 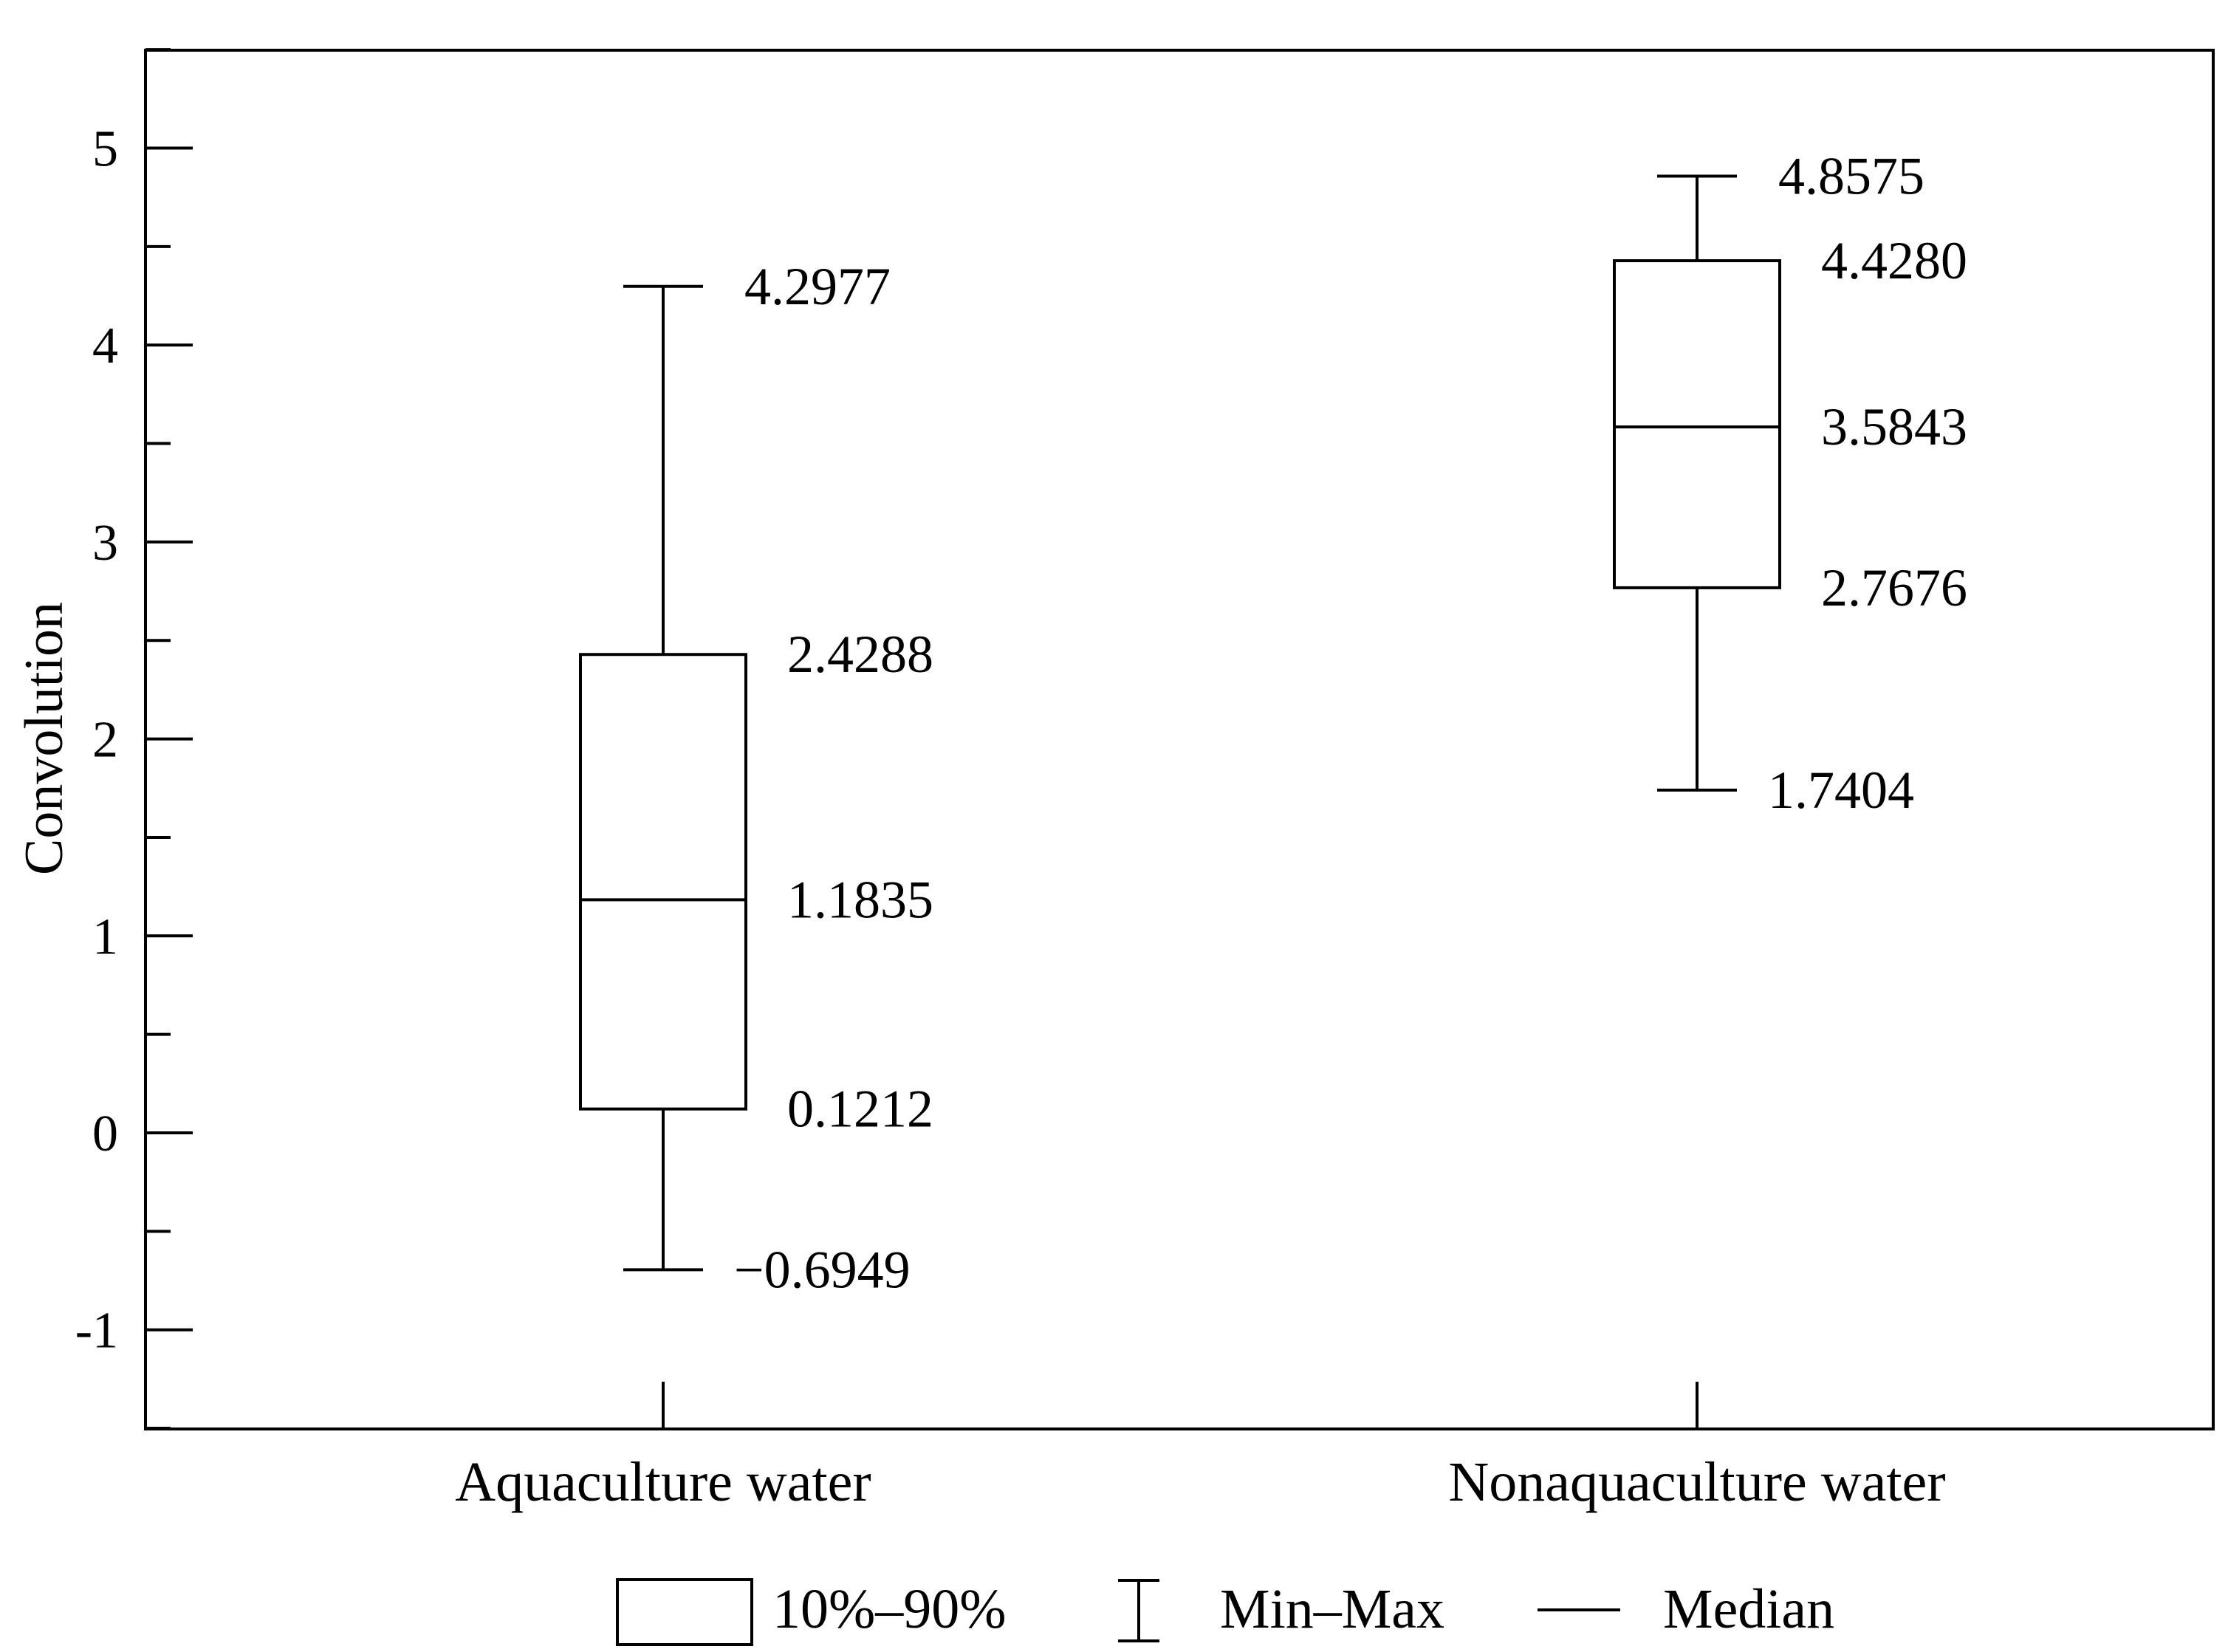 I want to click on legend-label-percentile: 10%–90%, so click(x=889, y=1609).